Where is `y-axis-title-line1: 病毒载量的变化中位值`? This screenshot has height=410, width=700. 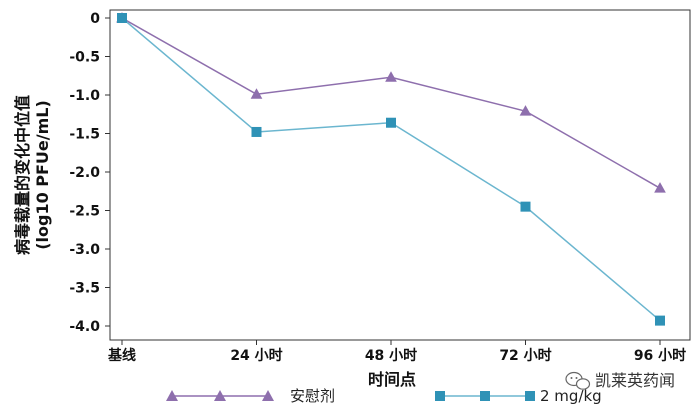
y-axis-title-line1: 病毒载量的变化中位值 is located at coordinates (22, 175).